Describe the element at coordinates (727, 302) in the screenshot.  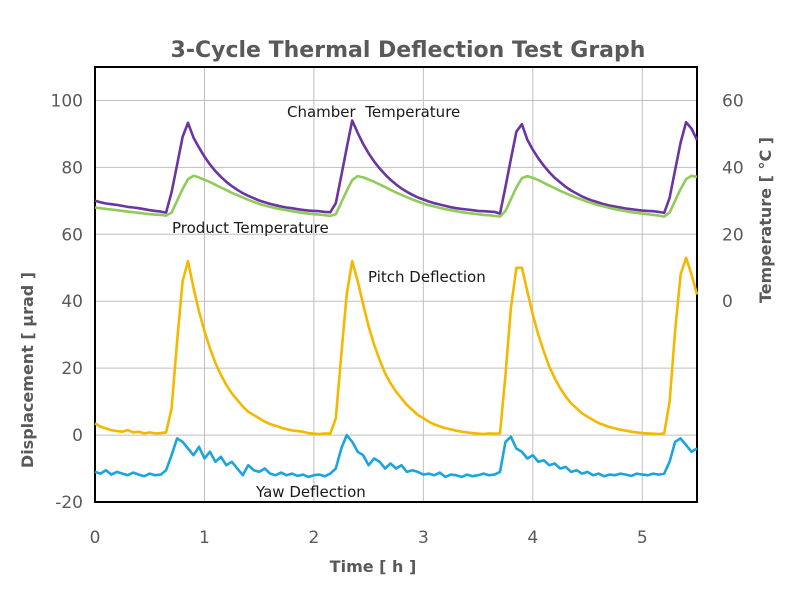
I see `y2-tick-label: 0` at that location.